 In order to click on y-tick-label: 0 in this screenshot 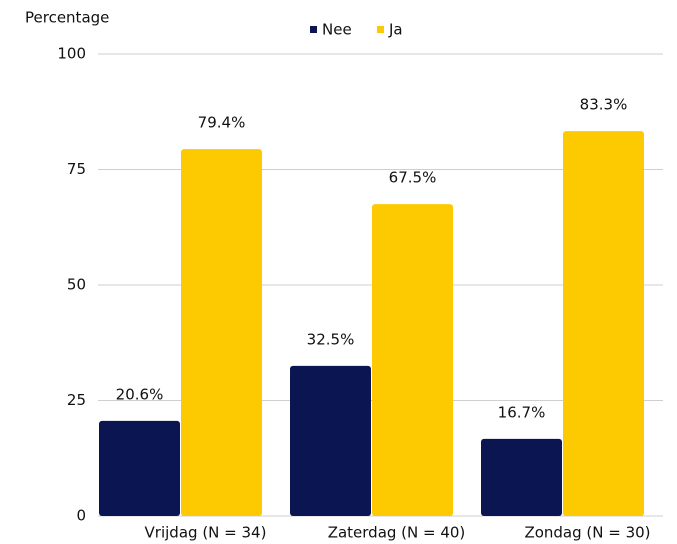, I will do `click(81, 516)`.